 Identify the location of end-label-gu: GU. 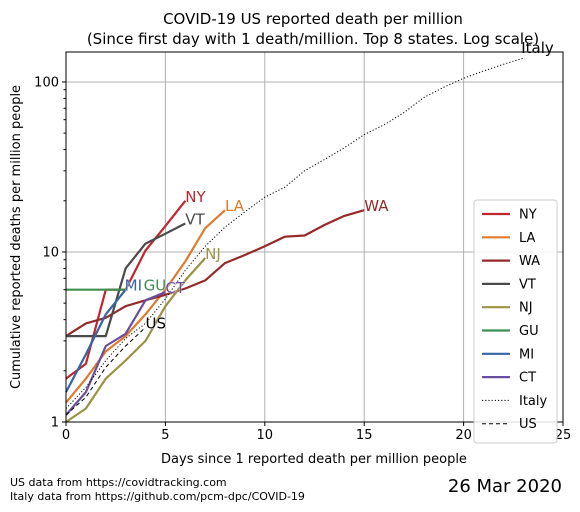
(155, 286).